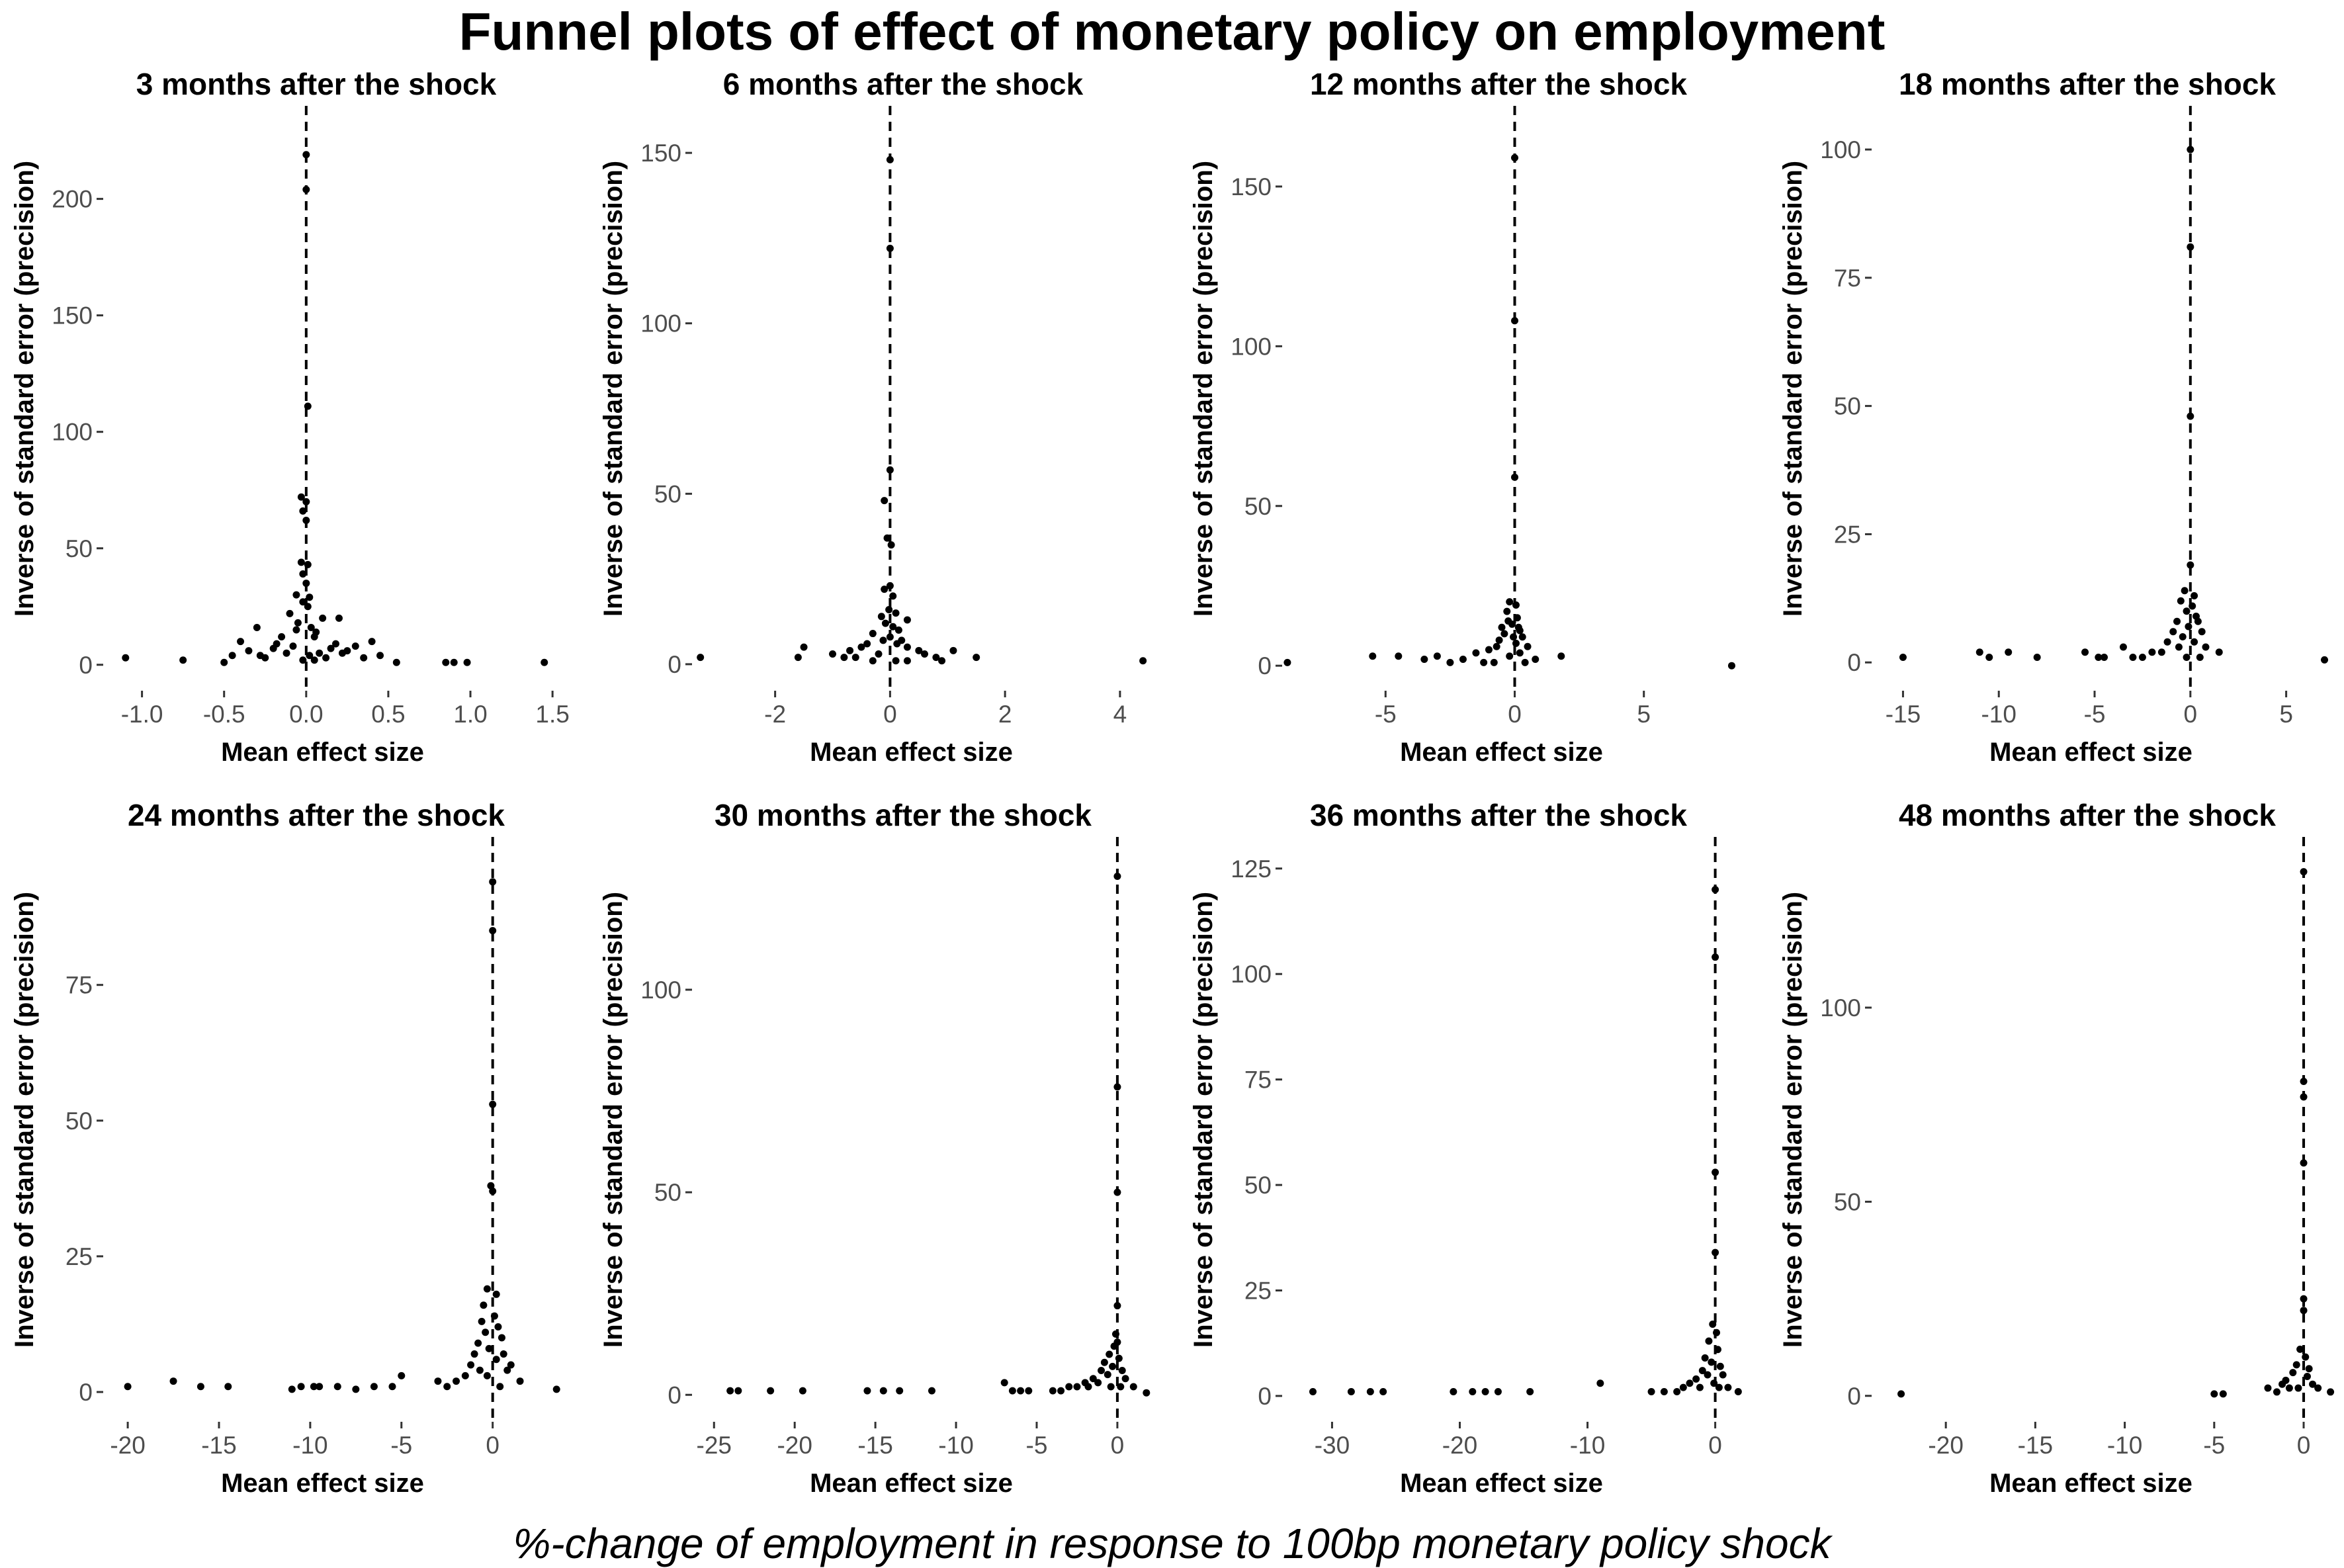 The height and width of the screenshot is (1568, 2344). Describe the element at coordinates (1847, 534) in the screenshot. I see `y-tick-label: 25` at that location.